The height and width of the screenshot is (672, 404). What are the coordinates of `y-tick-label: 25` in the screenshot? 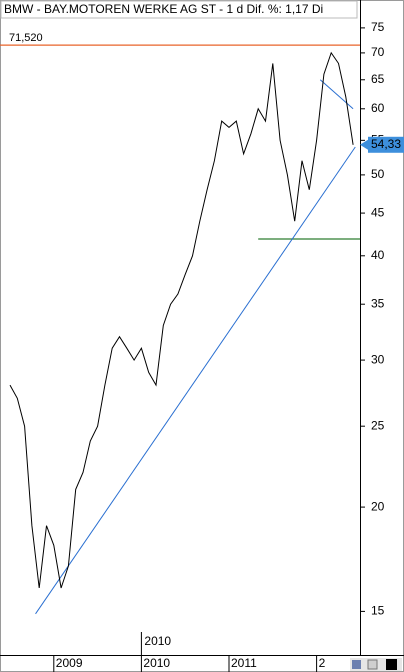 It's located at (378, 425).